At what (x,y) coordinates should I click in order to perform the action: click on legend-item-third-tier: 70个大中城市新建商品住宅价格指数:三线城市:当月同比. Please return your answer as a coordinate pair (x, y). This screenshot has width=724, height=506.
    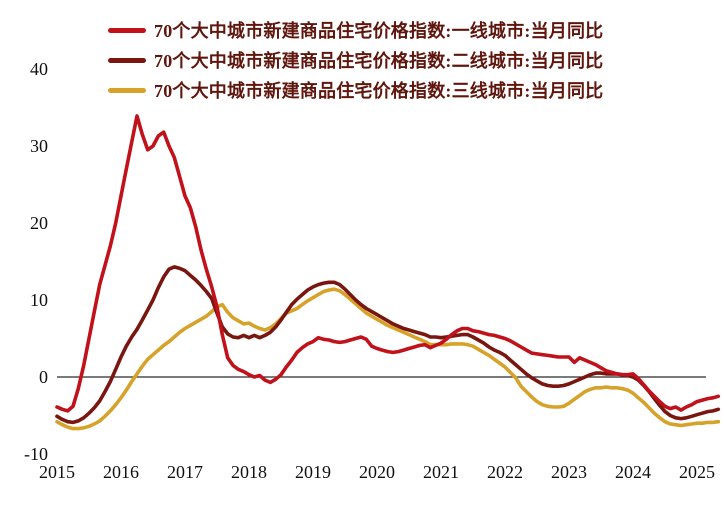
    Looking at the image, I should click on (355, 90).